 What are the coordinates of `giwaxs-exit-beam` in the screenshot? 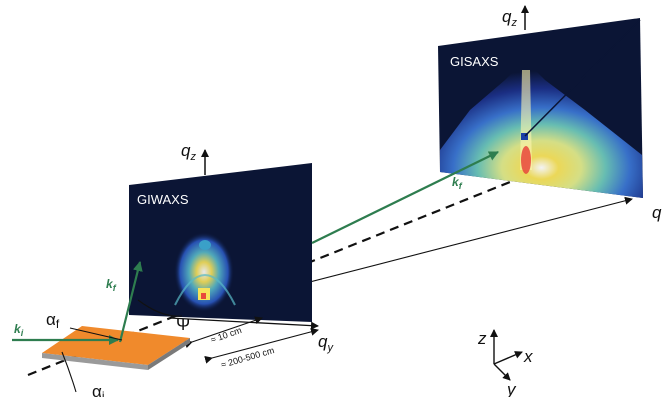 It's located at (130, 302).